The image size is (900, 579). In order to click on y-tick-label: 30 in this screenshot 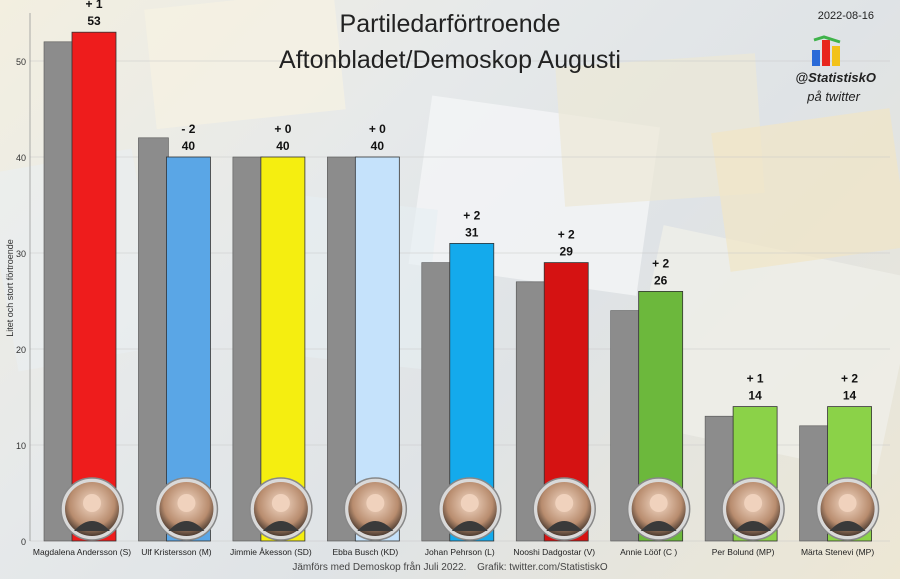, I will do `click(21, 254)`.